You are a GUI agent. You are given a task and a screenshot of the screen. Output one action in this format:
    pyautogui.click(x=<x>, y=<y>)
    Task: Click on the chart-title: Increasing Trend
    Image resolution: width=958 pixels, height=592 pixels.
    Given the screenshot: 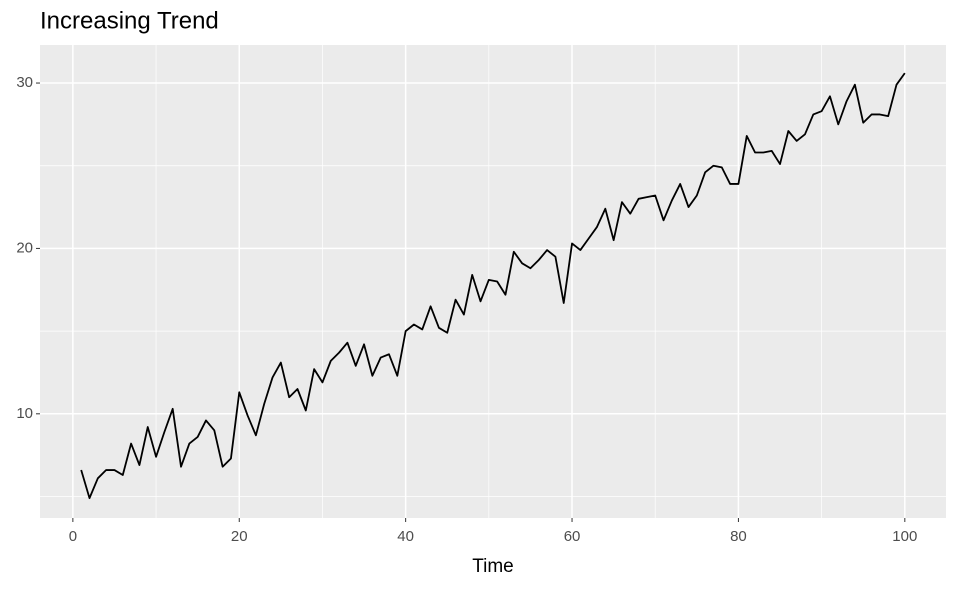 What is the action you would take?
    pyautogui.click(x=129, y=20)
    